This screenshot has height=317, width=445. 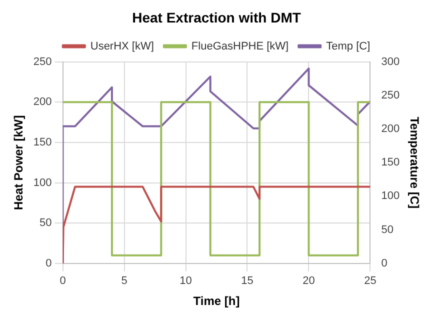 I want to click on y2-tick-label: 200, so click(x=390, y=129).